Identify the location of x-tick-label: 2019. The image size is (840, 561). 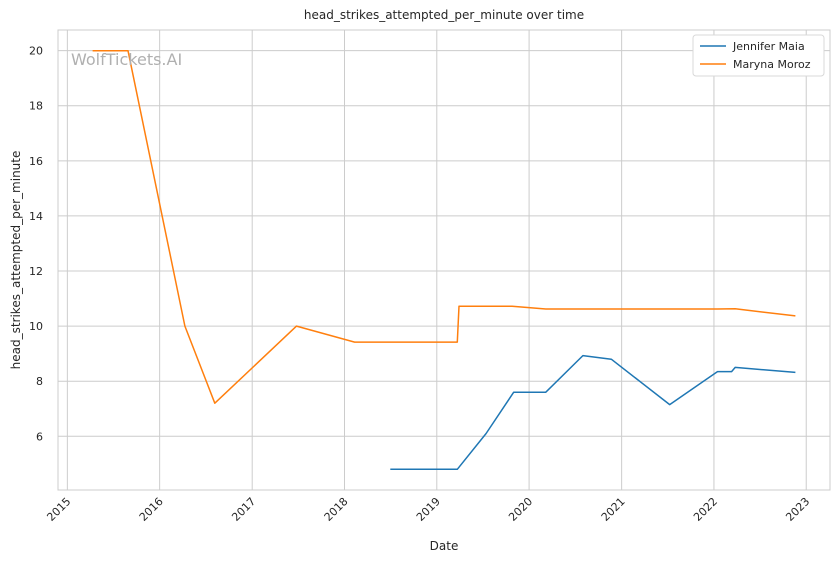
(428, 509).